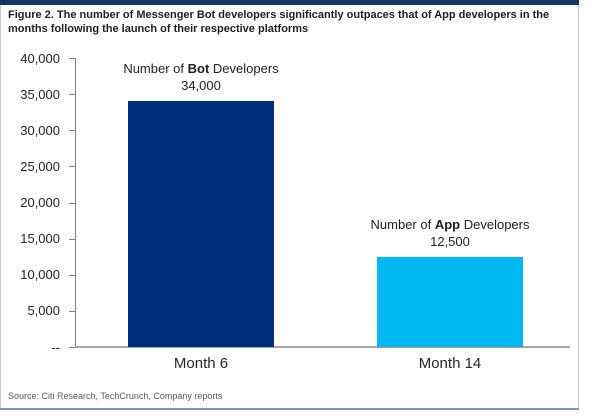  Describe the element at coordinates (40, 58) in the screenshot. I see `y-tick-label: 40,000` at that location.